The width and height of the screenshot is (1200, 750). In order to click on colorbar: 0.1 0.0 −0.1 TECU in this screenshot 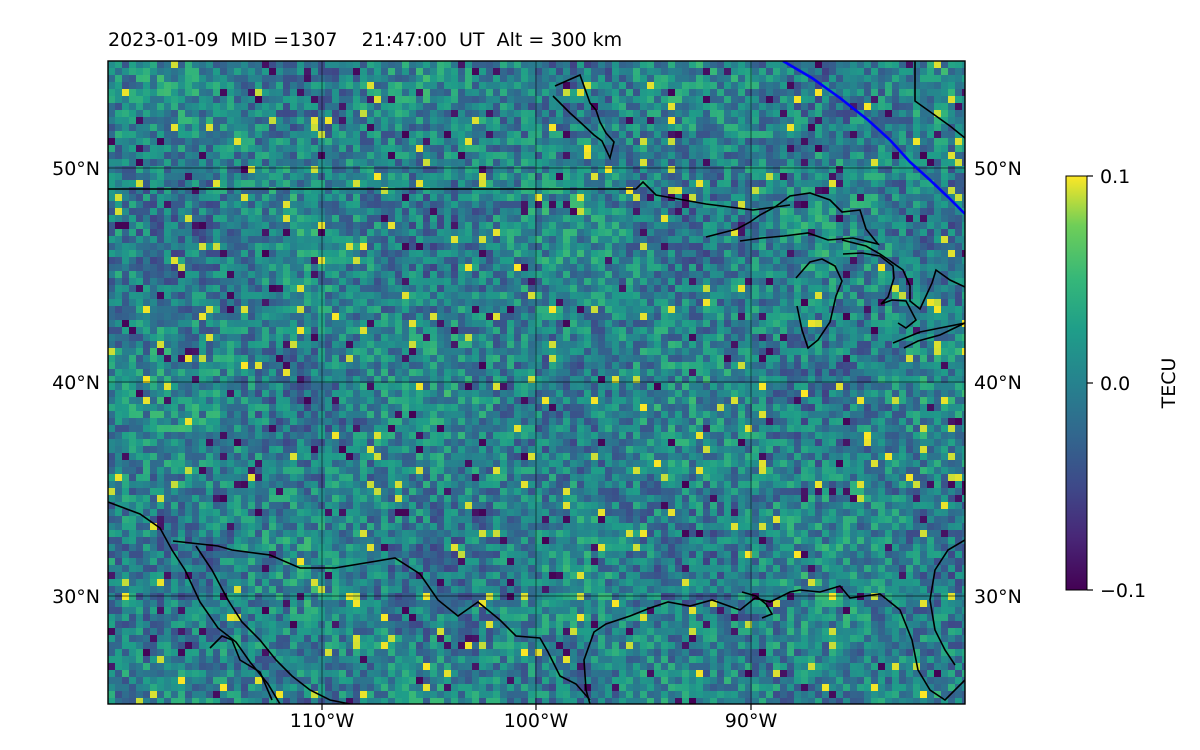, I will do `click(1122, 384)`.